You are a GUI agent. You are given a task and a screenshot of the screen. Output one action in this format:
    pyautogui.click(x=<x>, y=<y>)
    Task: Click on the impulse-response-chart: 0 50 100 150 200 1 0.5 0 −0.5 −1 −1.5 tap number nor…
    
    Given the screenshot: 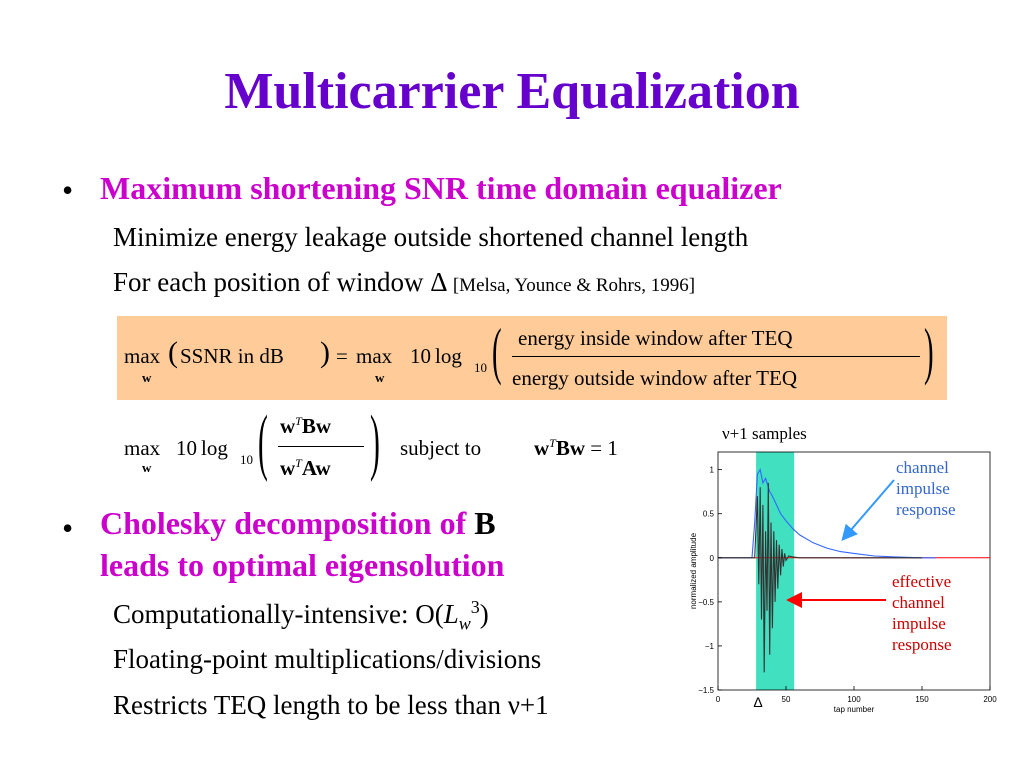 What is the action you would take?
    pyautogui.click(x=843, y=582)
    